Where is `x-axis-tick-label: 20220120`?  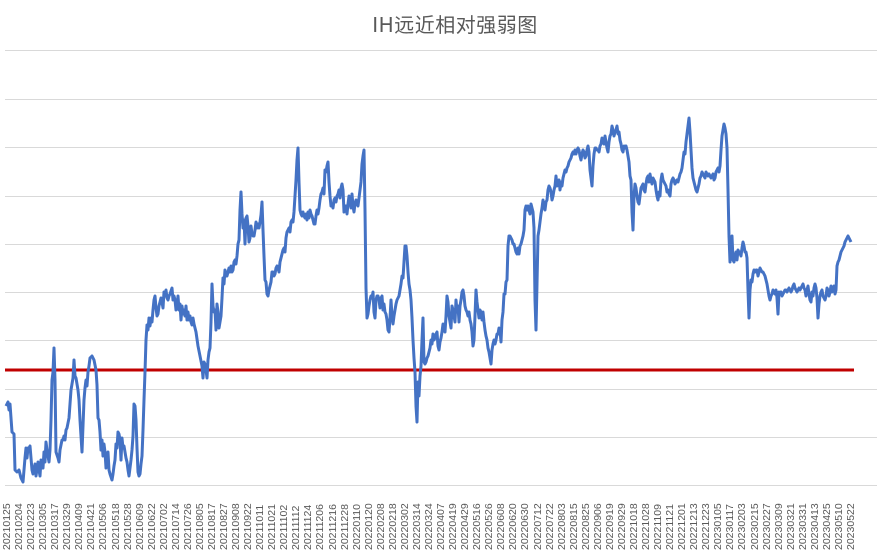 x-axis-tick-label: 20220120 is located at coordinates (368, 526).